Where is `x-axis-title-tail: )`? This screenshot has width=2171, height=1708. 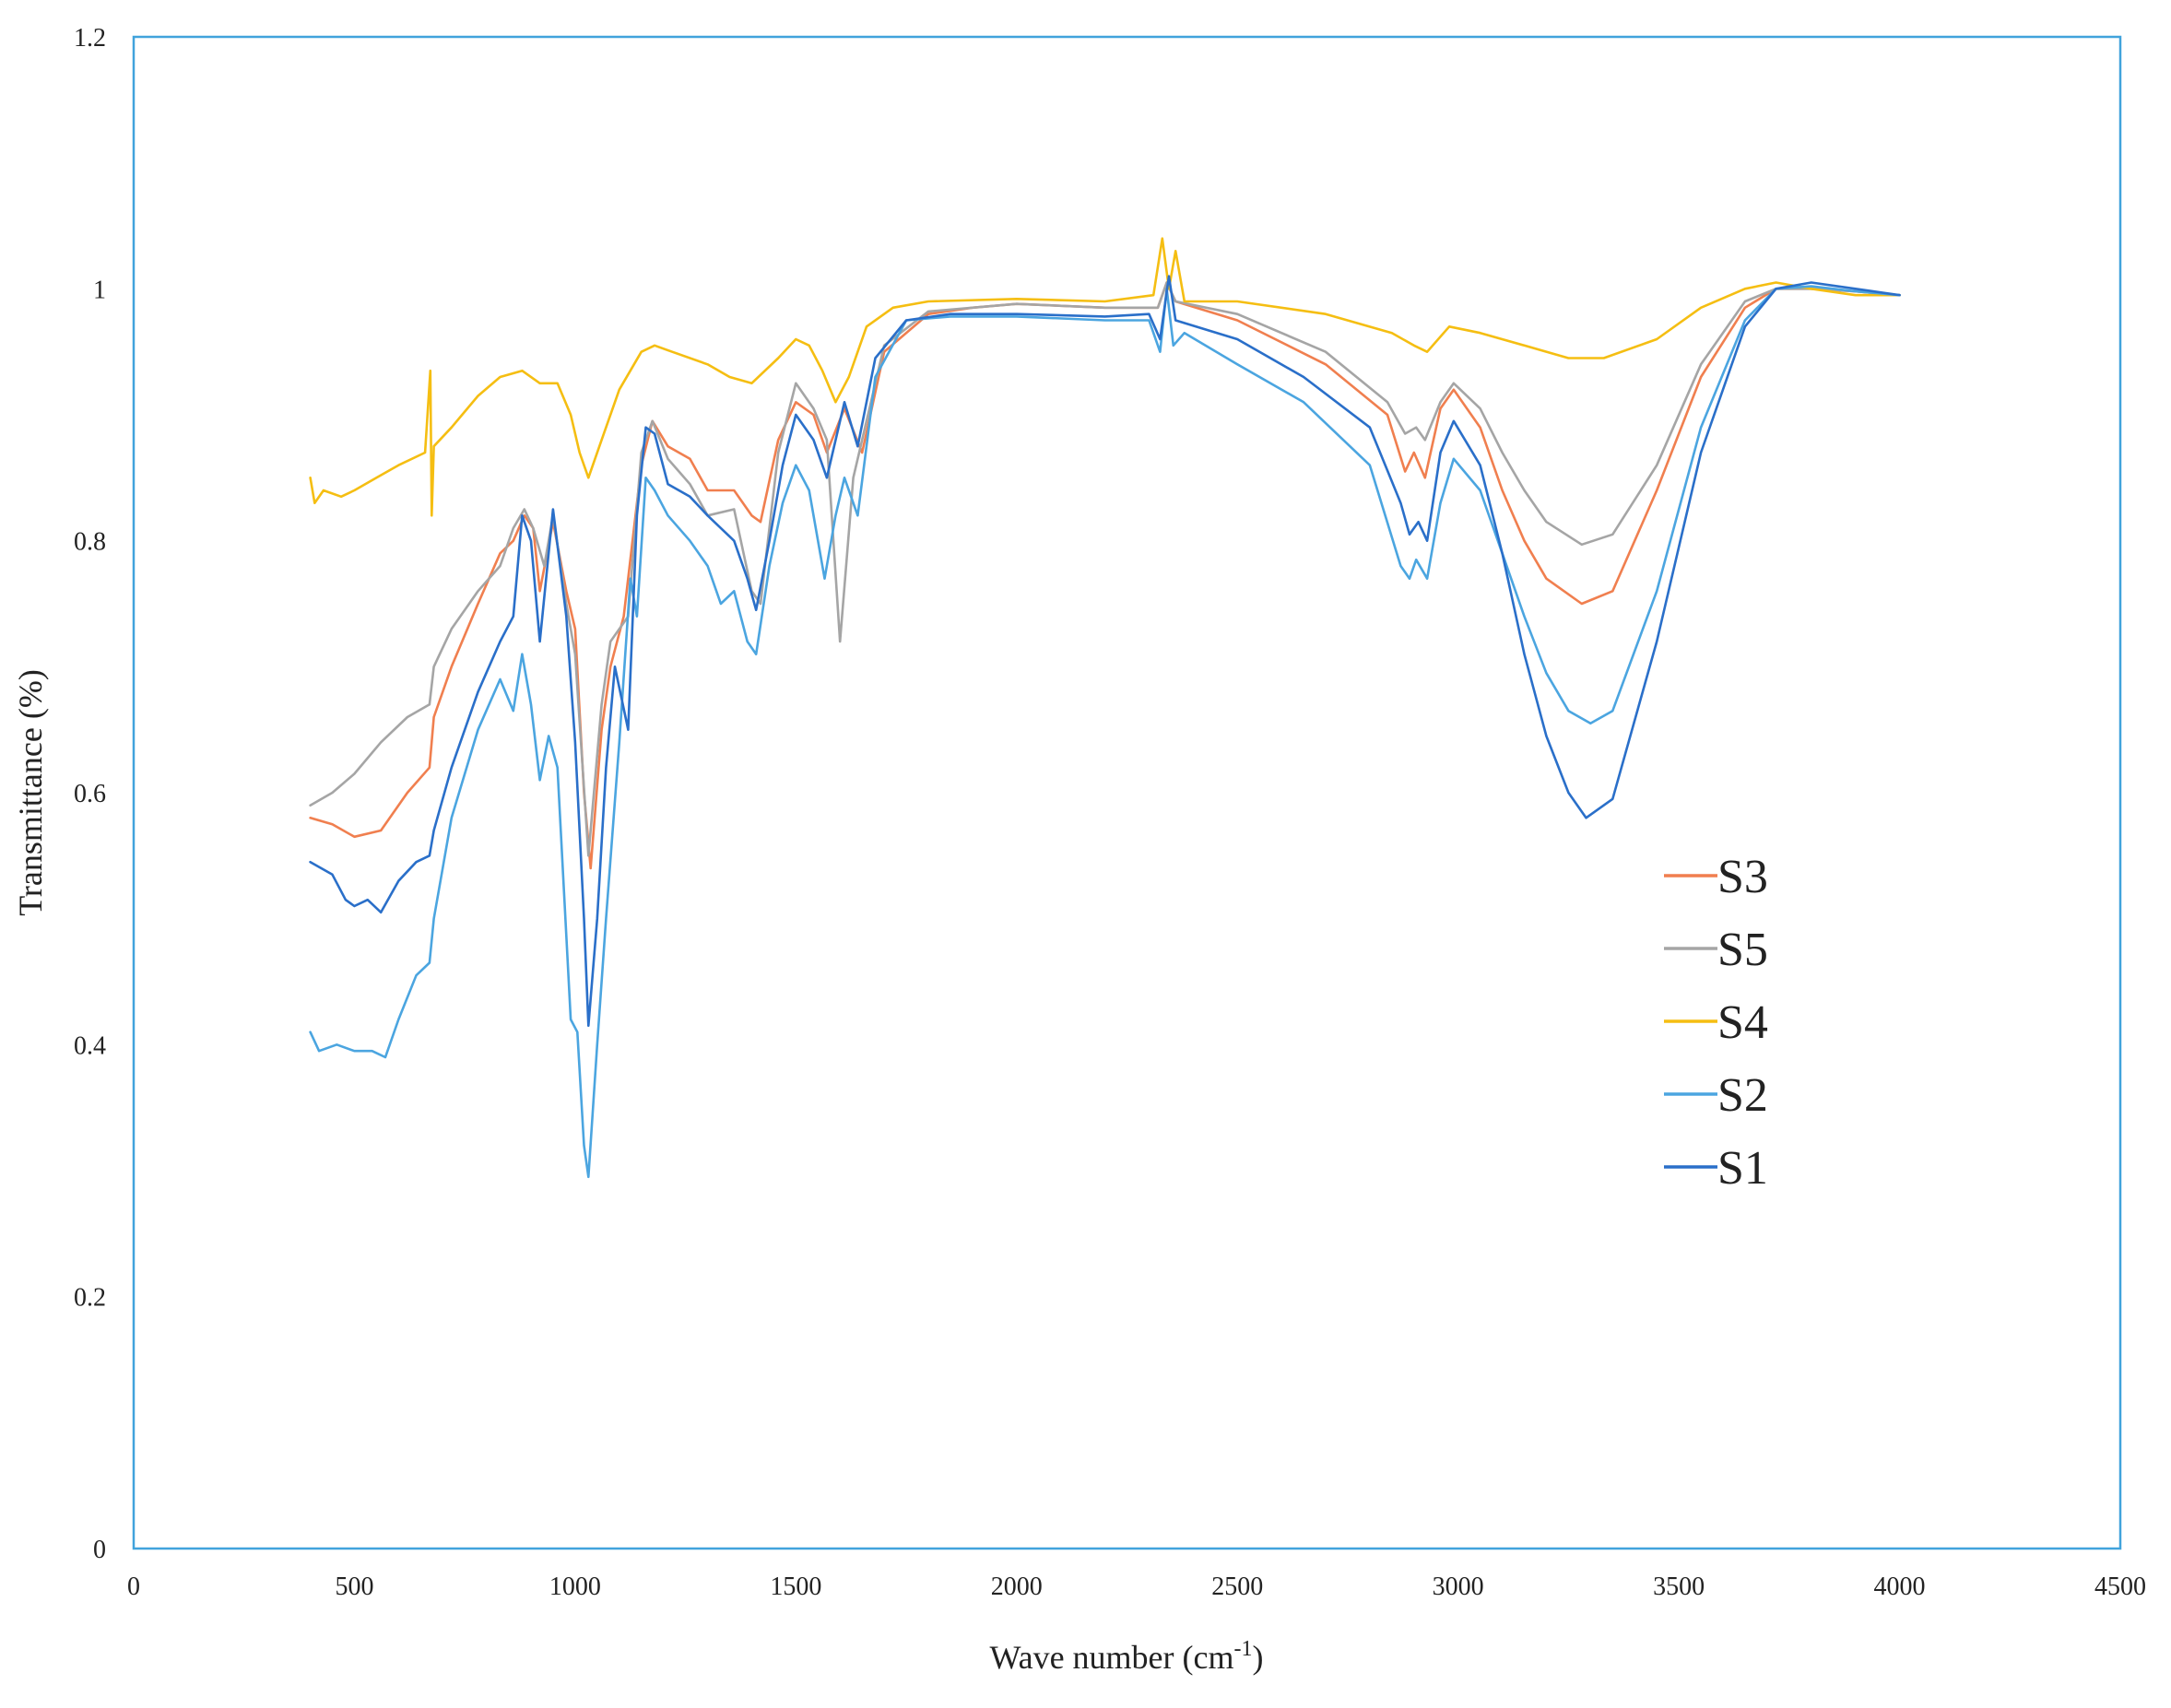 x-axis-title-tail: ) is located at coordinates (1258, 1657).